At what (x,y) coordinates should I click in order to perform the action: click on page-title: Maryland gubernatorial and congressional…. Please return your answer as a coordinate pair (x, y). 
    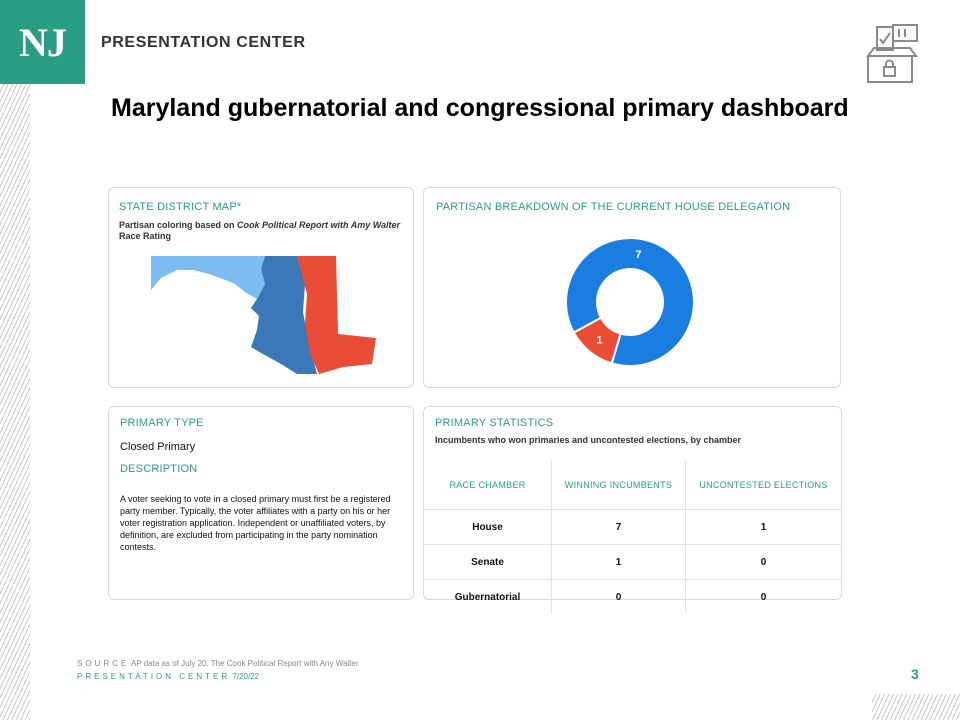
    Looking at the image, I should click on (480, 108).